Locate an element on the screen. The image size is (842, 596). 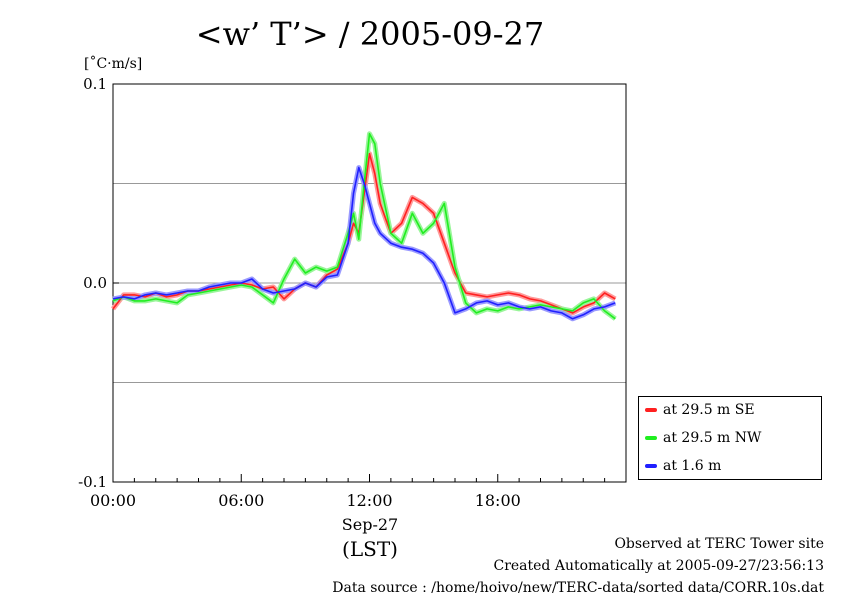
y-tick-label: 0.1 is located at coordinates (95, 84).